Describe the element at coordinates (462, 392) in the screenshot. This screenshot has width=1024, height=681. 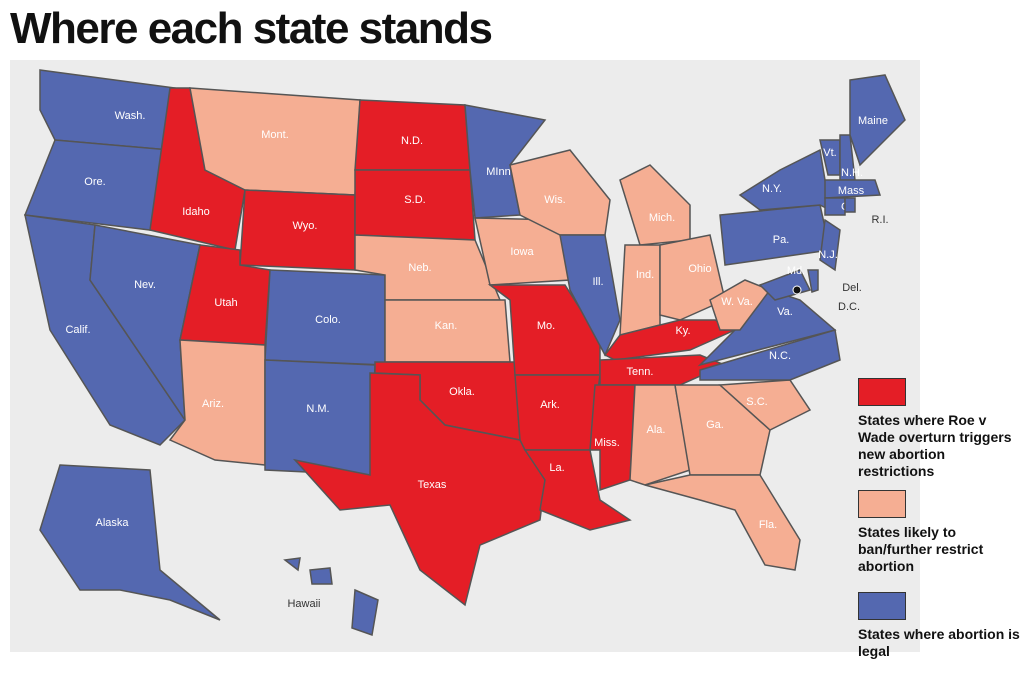
I see `state-label: Okla.` at that location.